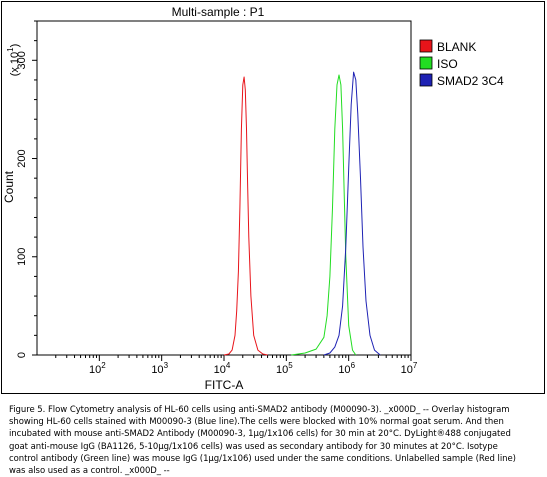  Describe the element at coordinates (9, 186) in the screenshot. I see `y-axis-label: Count` at that location.